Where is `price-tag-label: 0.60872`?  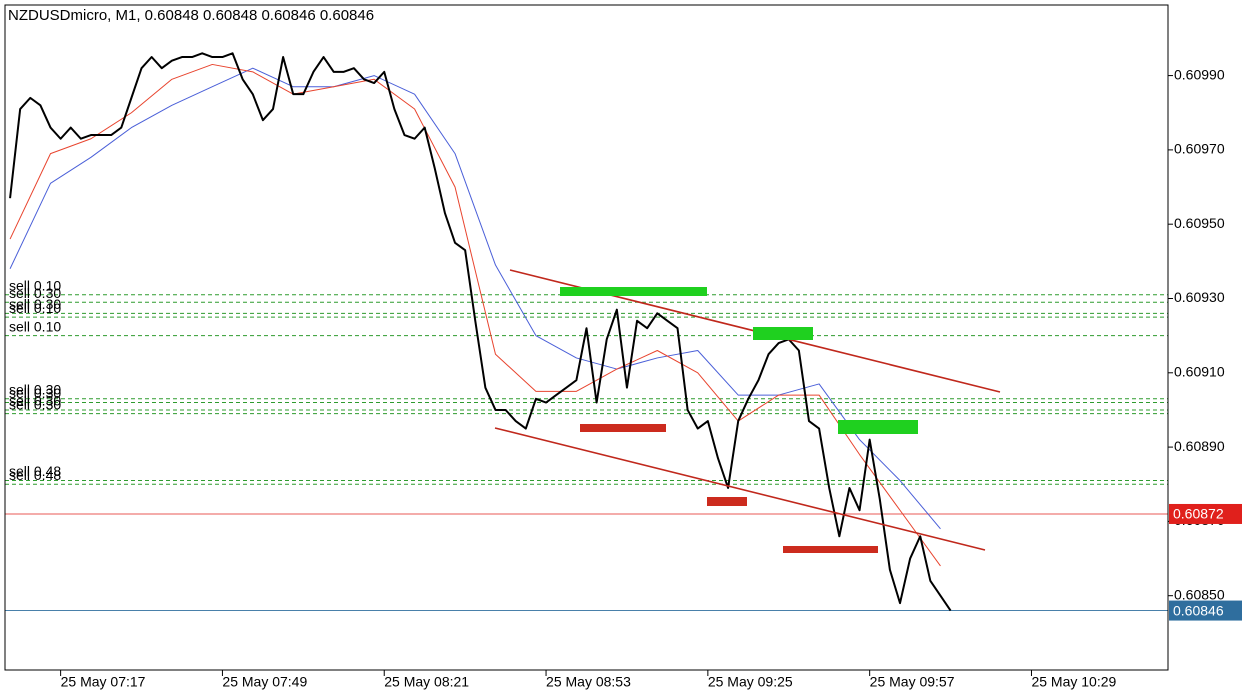
price-tag-label: 0.60872 is located at coordinates (1198, 514).